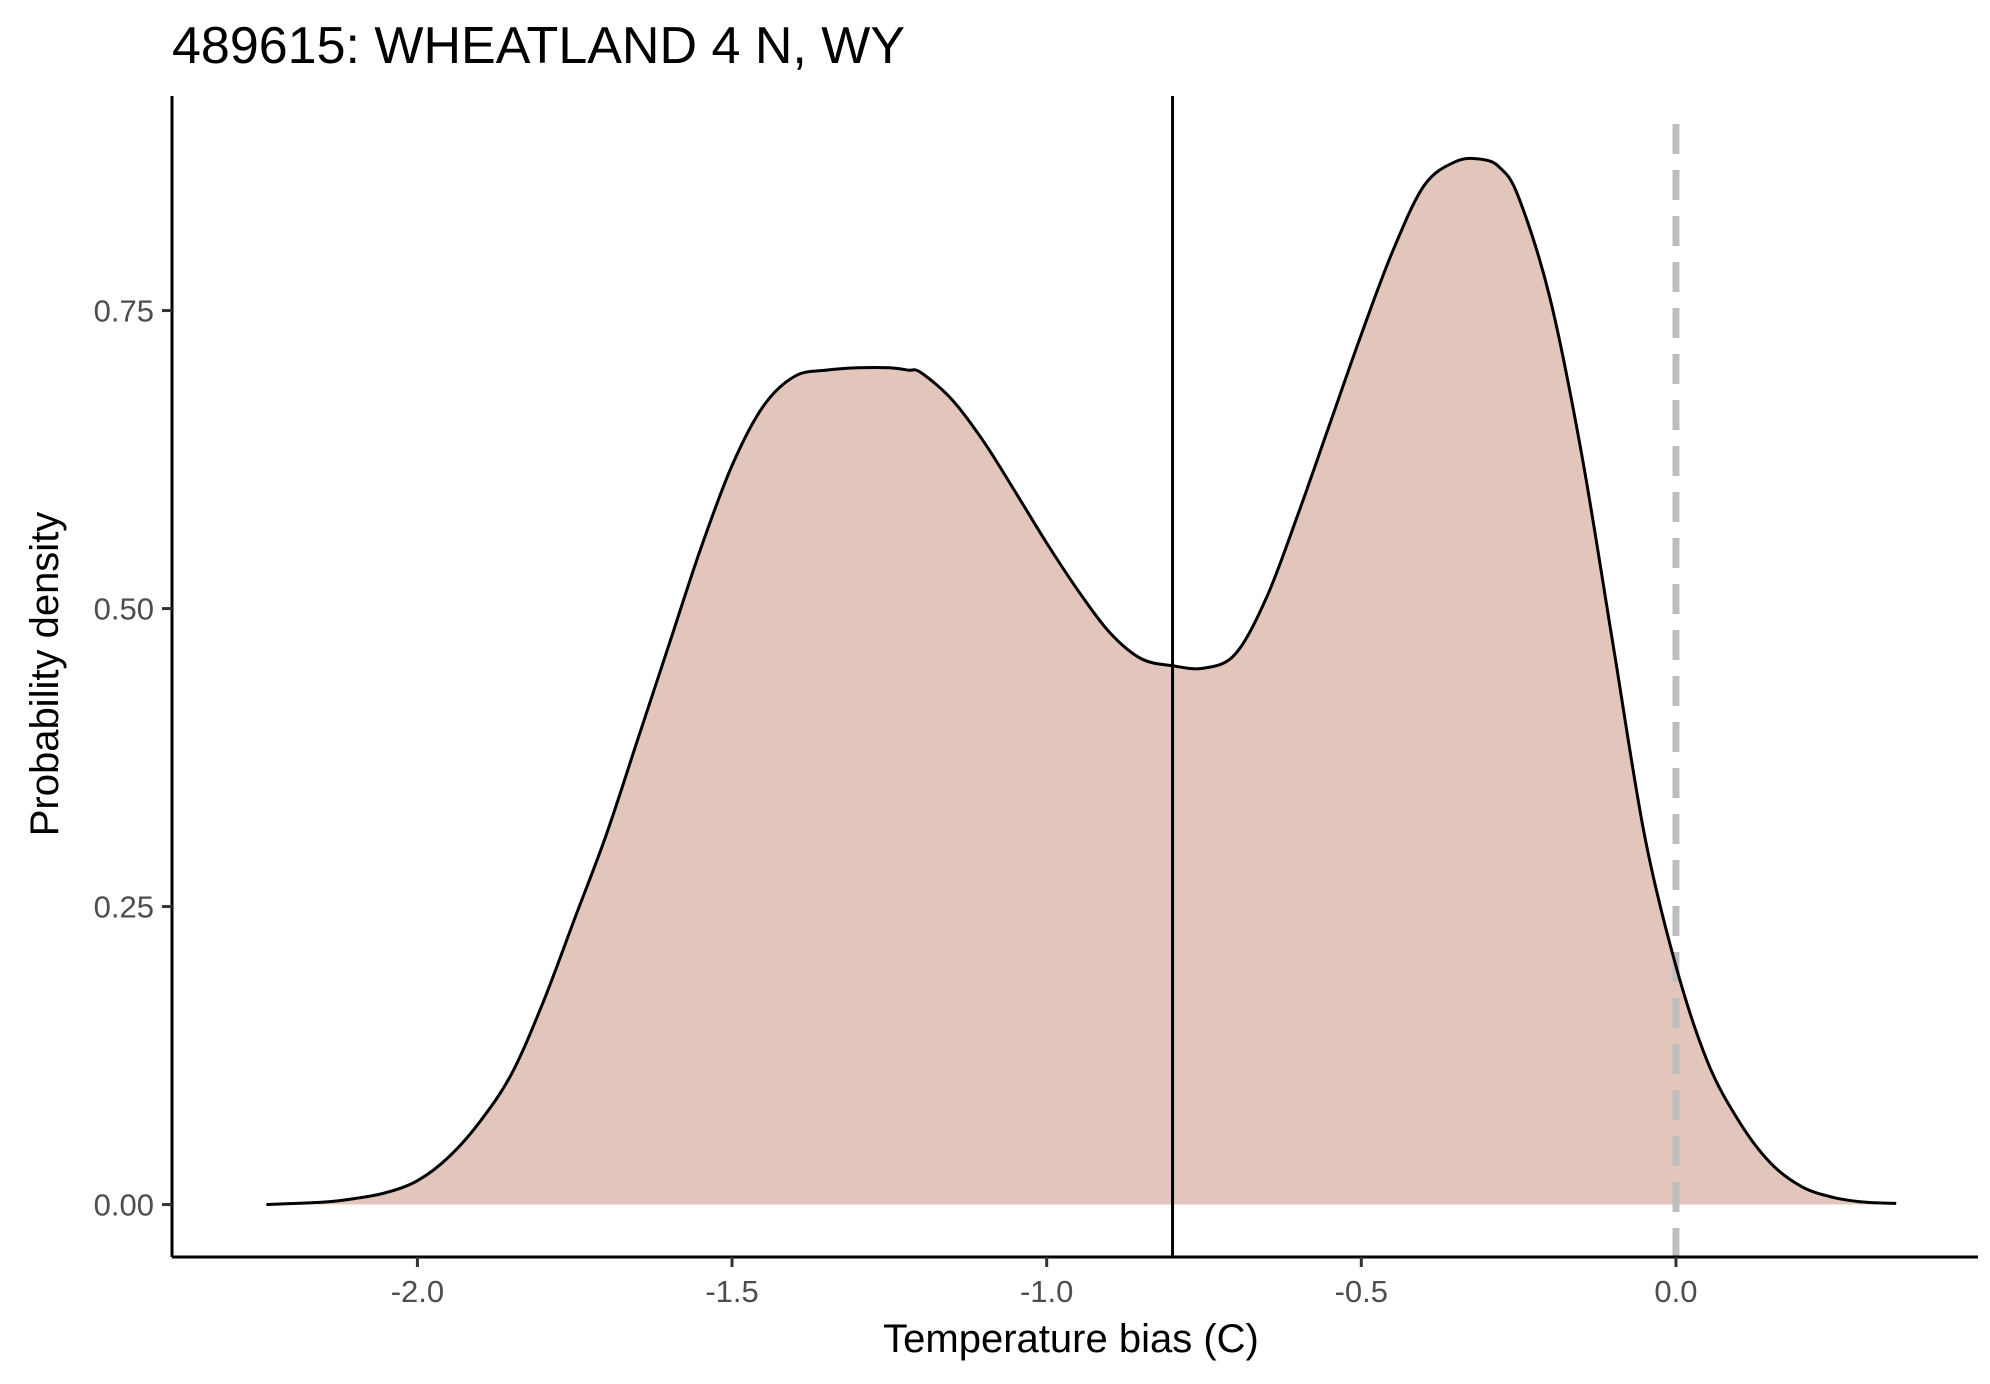 The width and height of the screenshot is (1990, 1384). What do you see at coordinates (124, 907) in the screenshot?
I see `y-tick-label: 0.25` at bounding box center [124, 907].